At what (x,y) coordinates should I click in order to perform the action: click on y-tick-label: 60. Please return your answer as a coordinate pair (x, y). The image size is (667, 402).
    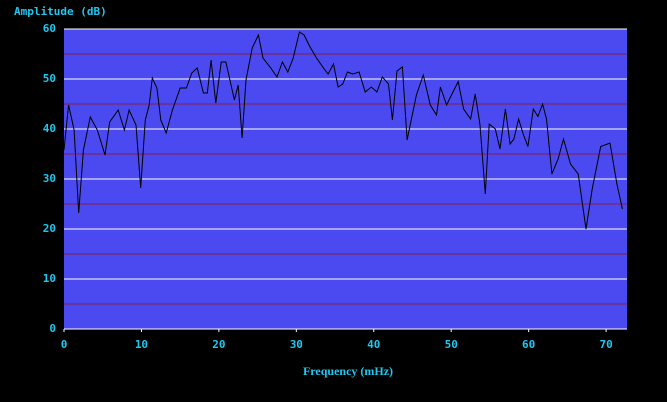
    Looking at the image, I should click on (49, 28).